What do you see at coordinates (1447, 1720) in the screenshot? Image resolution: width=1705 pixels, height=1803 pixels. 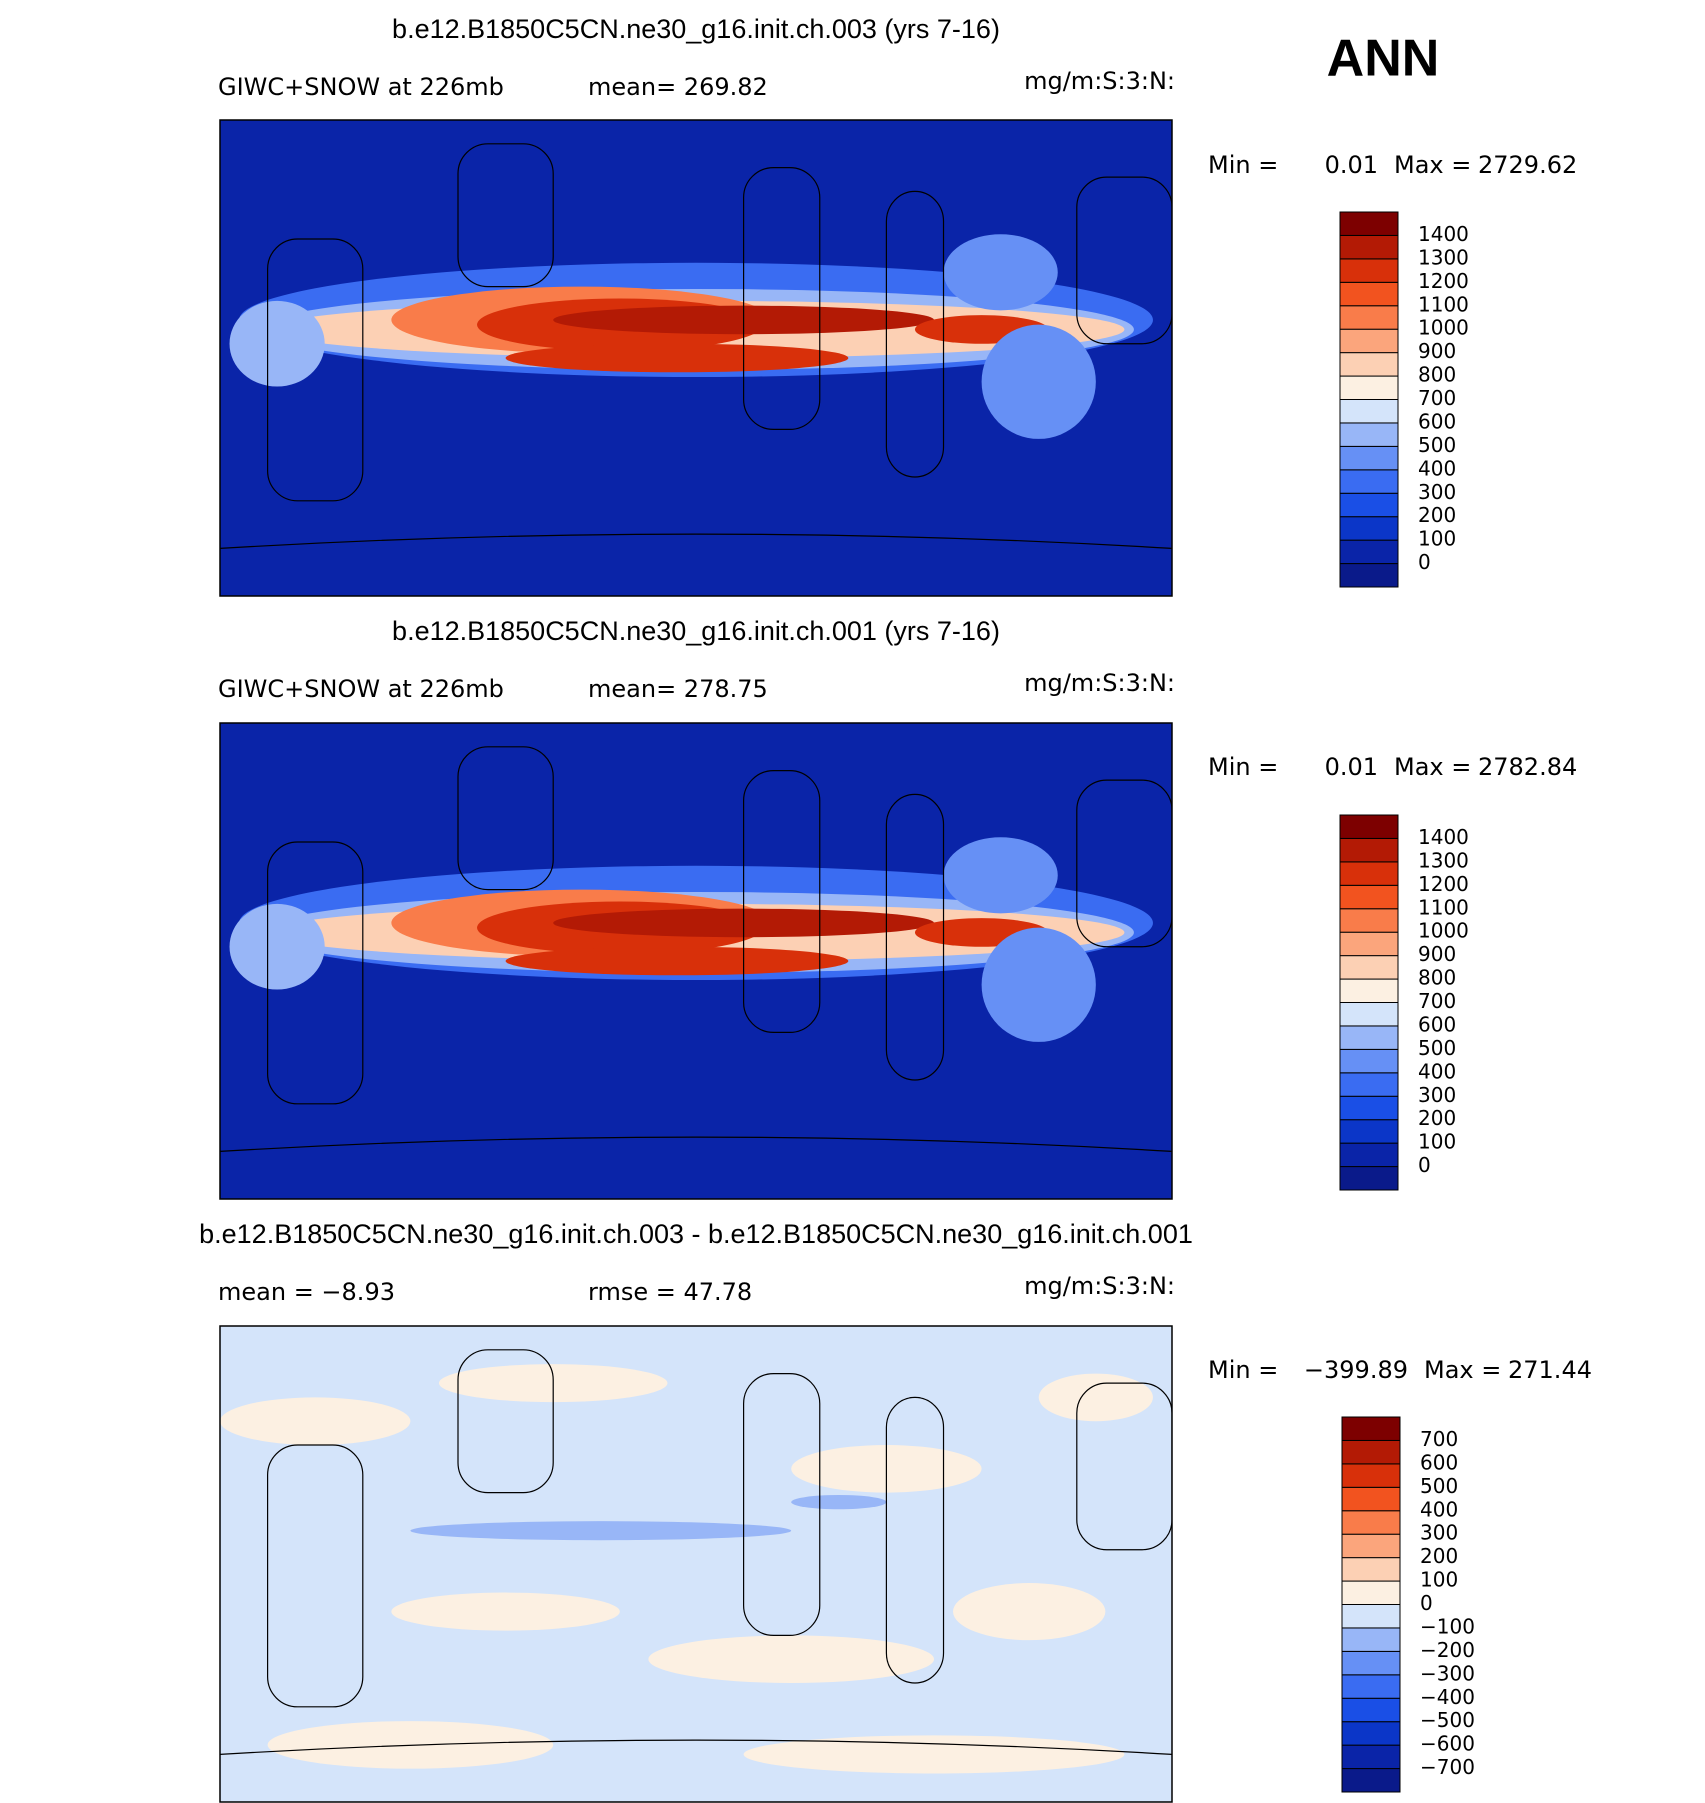 I see `colorbar-label: −500` at bounding box center [1447, 1720].